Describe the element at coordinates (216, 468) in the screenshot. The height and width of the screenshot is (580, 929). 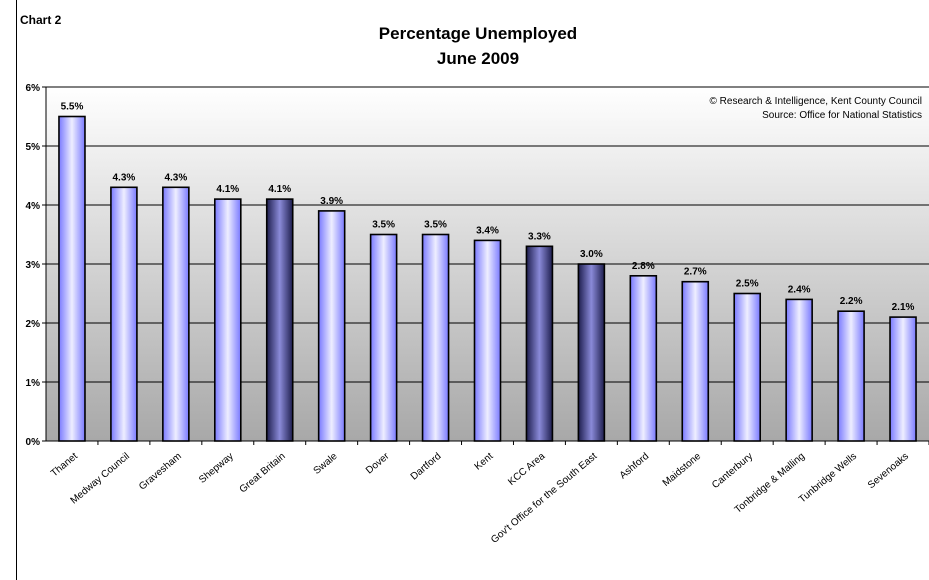
I see `x-tick-label: Shepway` at that location.